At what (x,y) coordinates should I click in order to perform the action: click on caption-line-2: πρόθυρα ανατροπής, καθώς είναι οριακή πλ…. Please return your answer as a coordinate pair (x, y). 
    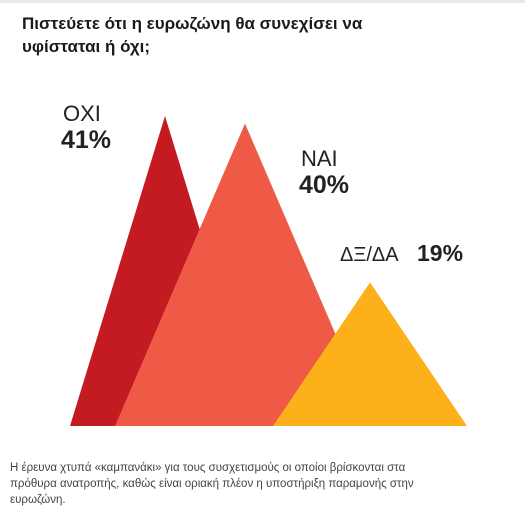
    Looking at the image, I should click on (212, 484).